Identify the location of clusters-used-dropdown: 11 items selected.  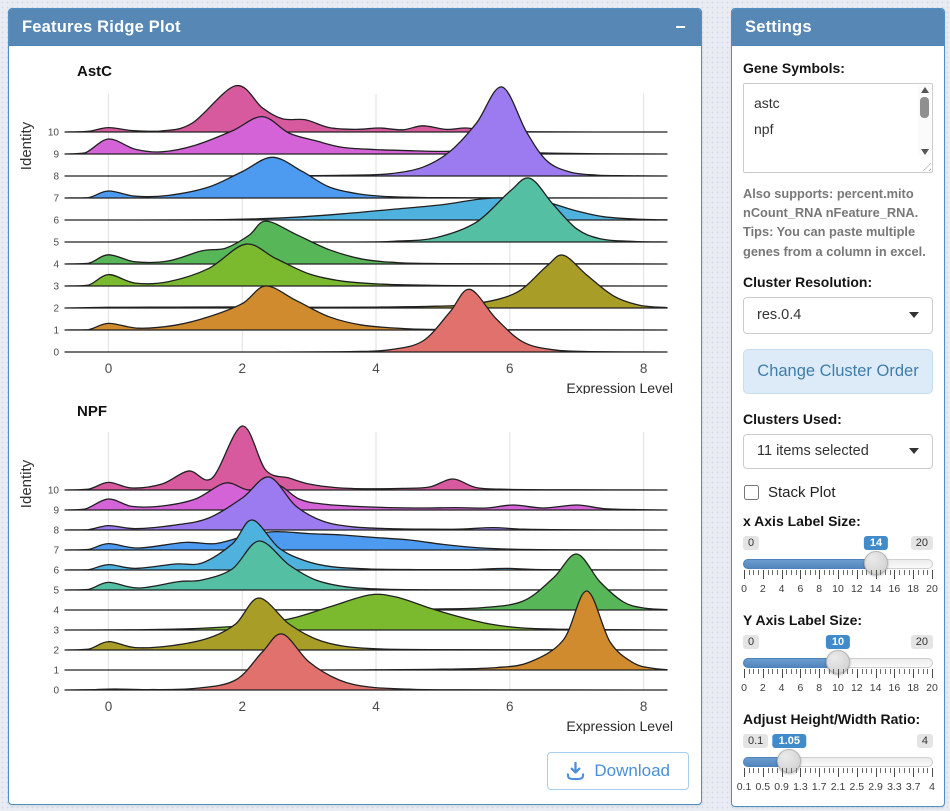
(838, 451).